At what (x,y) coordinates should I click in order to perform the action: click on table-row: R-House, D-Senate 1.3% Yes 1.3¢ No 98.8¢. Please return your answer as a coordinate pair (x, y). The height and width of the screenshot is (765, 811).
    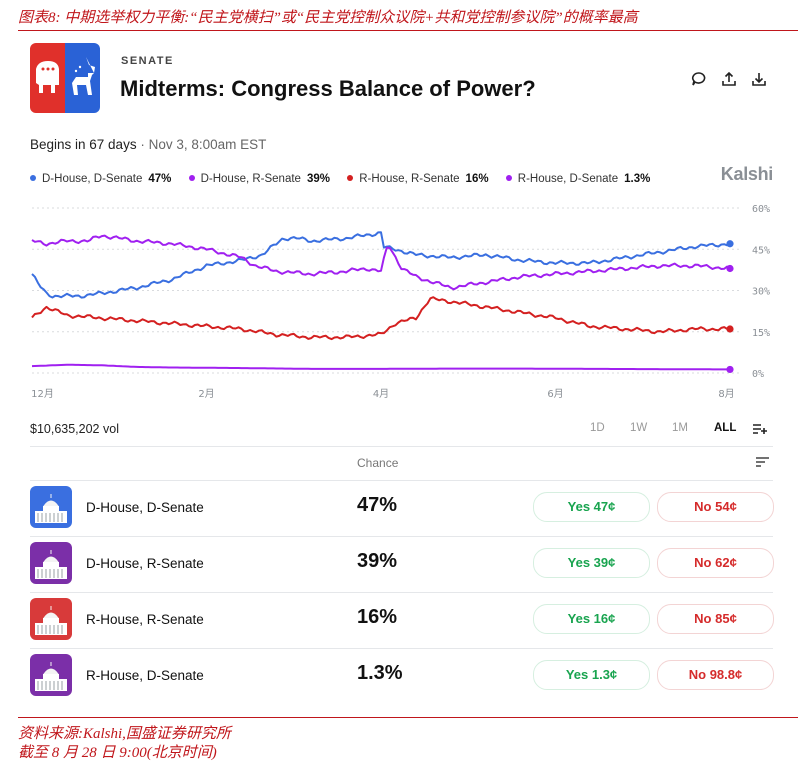
    Looking at the image, I should click on (402, 676).